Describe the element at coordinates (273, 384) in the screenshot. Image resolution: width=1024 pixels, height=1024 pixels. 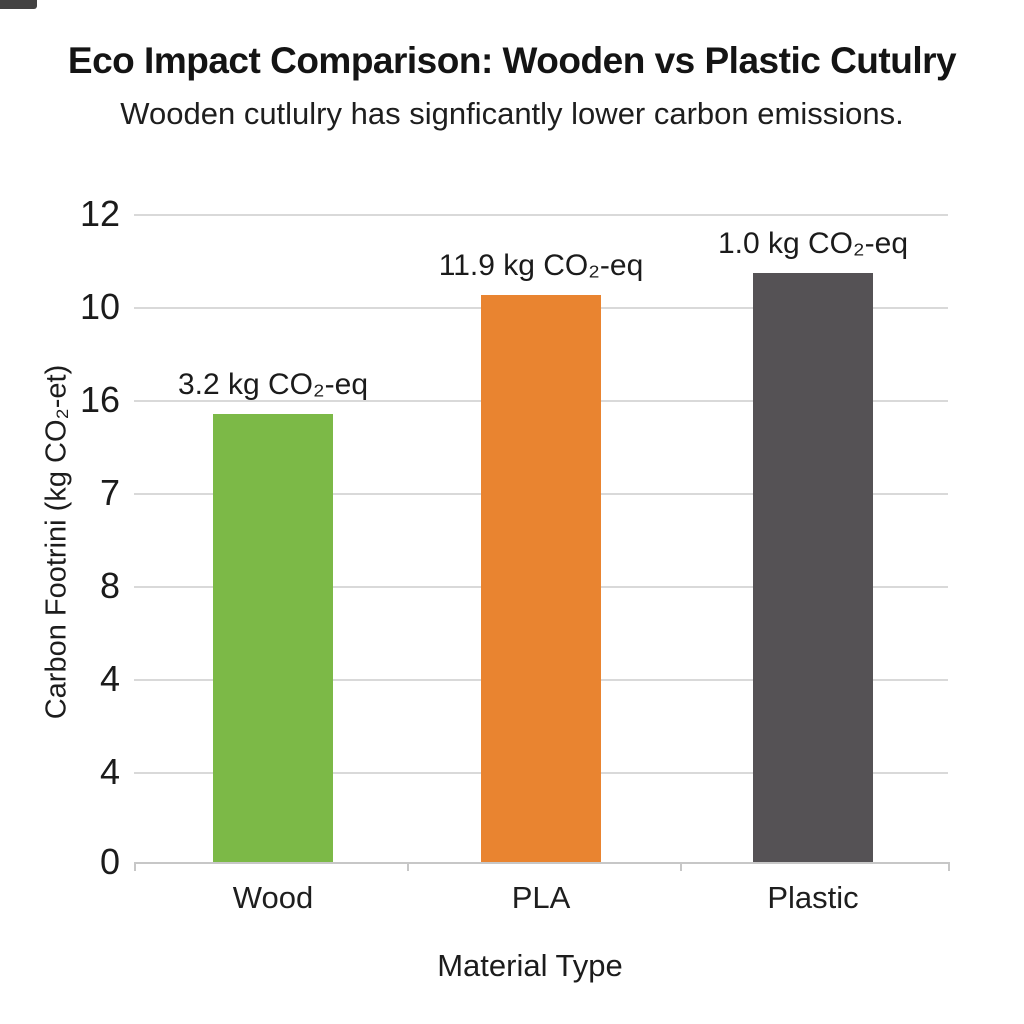
I see `bar-value-label: 3.2 kg CO₂-eq` at that location.